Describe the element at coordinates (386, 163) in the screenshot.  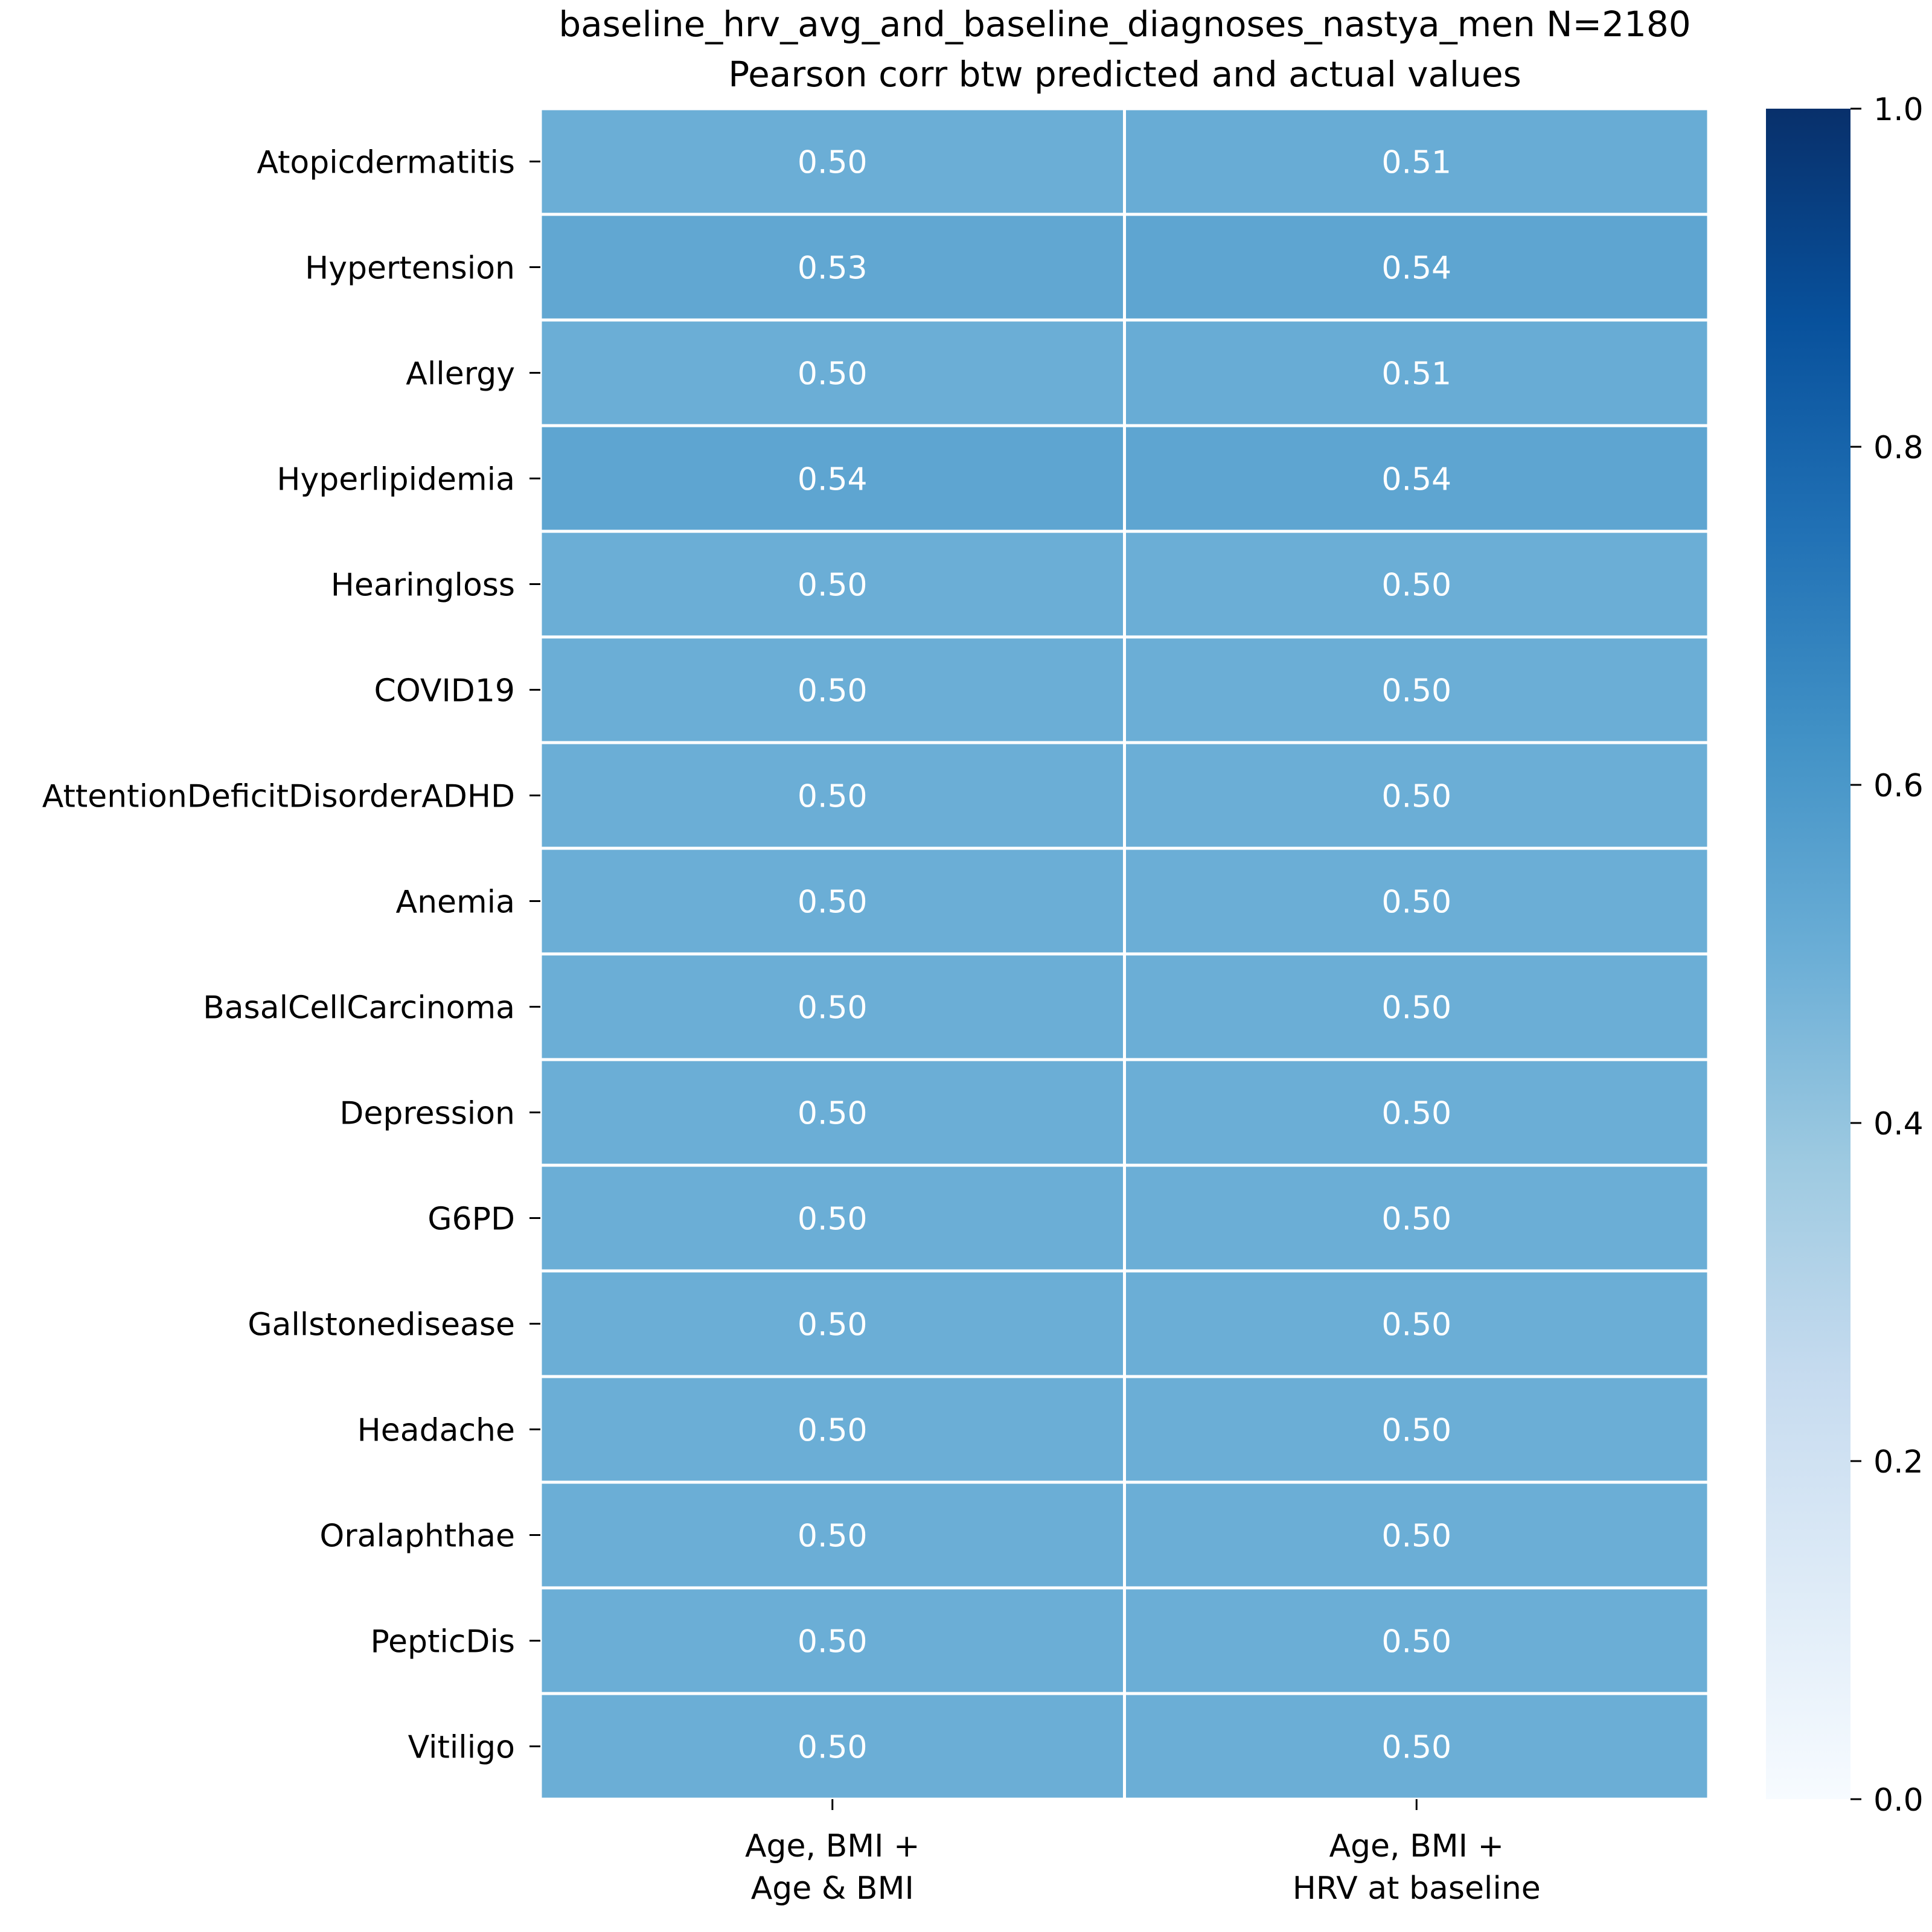
I see `row-label: Atopicdermatitis` at that location.